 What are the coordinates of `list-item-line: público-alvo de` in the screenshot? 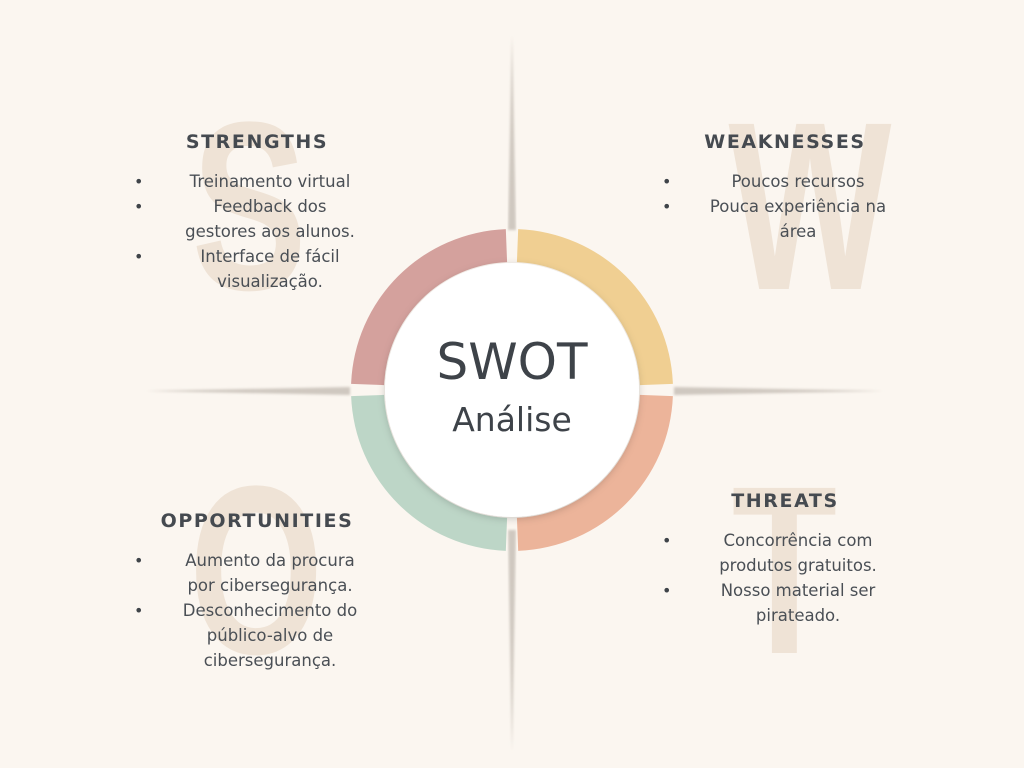 It's located at (270, 635).